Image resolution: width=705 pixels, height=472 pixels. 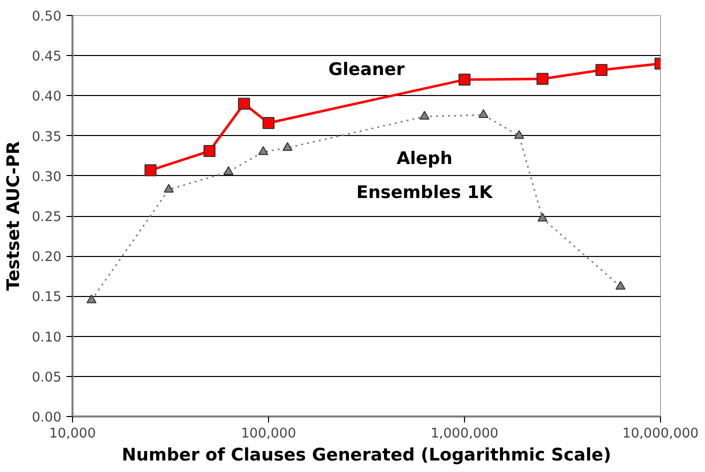 I want to click on y-tick-label: 0.10, so click(x=47, y=338).